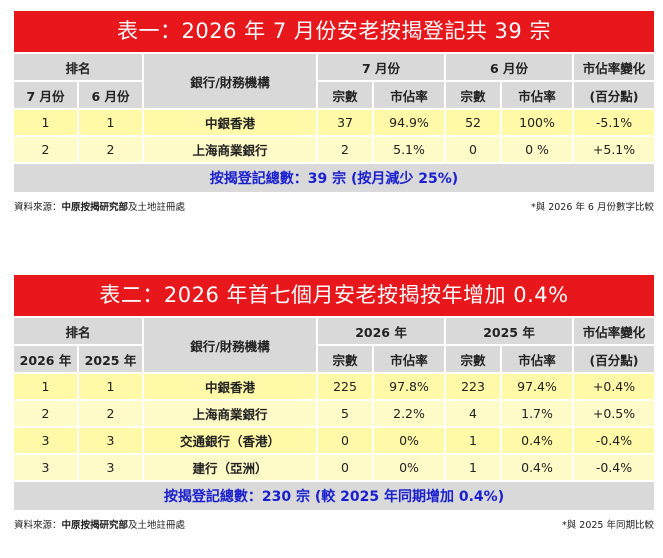 This screenshot has height=558, width=663. I want to click on count-b-cell: 223, so click(474, 385).